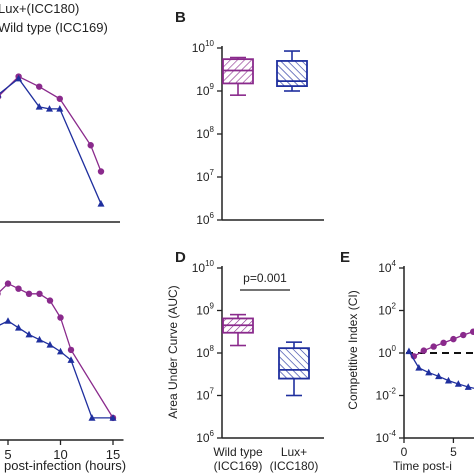 This screenshot has width=474, height=474. I want to click on panel-c-line-chart: post-infection (hours) 5 10 15, so click(63, 376).